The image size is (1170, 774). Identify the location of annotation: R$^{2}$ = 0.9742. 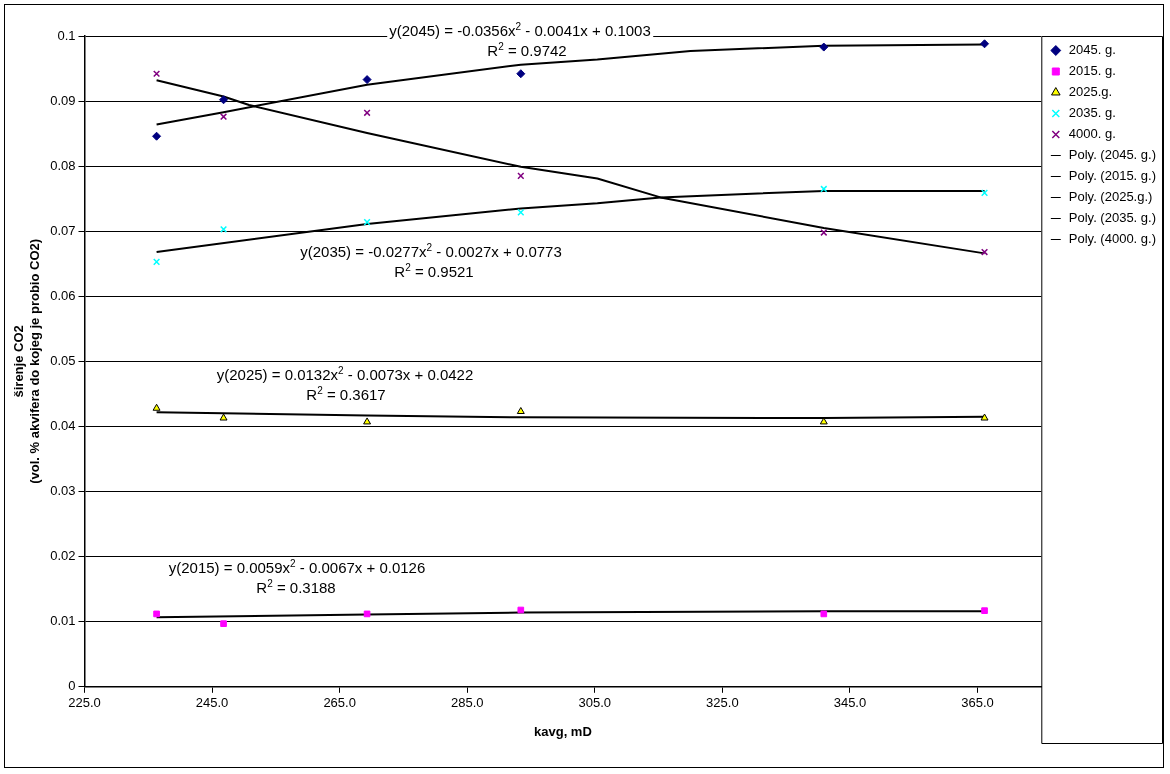
(527, 50).